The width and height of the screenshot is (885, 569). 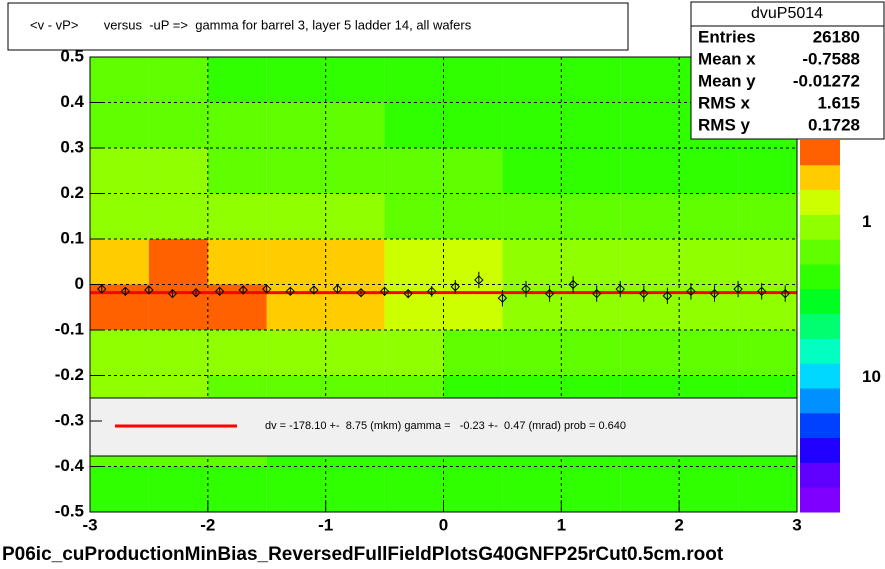 What do you see at coordinates (69, 328) in the screenshot?
I see `y-tick-label: -0.1` at bounding box center [69, 328].